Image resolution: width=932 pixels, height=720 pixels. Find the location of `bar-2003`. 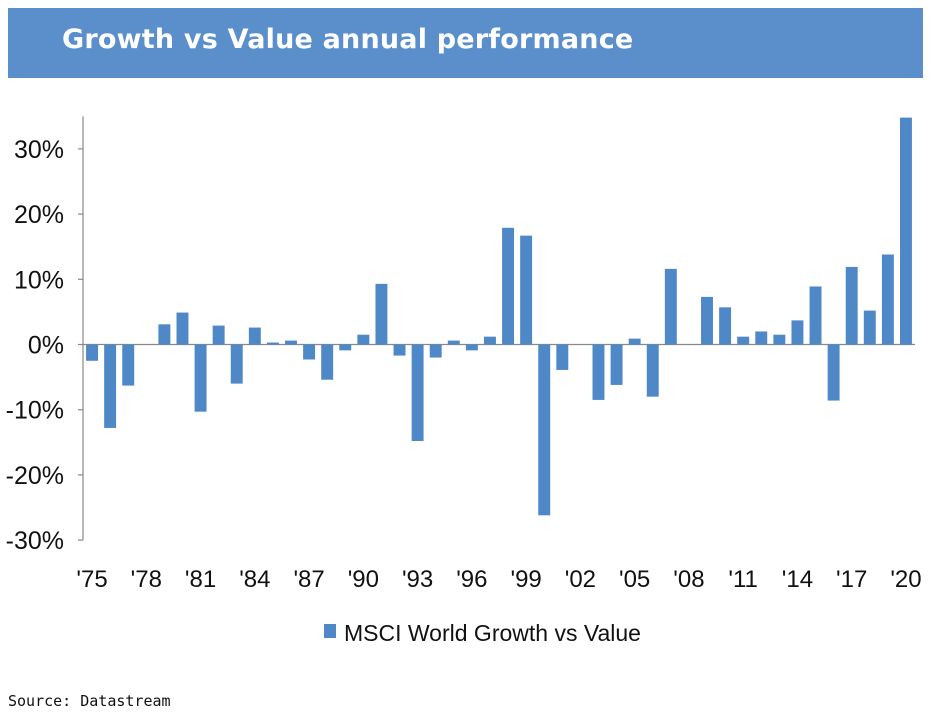

bar-2003 is located at coordinates (598, 372).